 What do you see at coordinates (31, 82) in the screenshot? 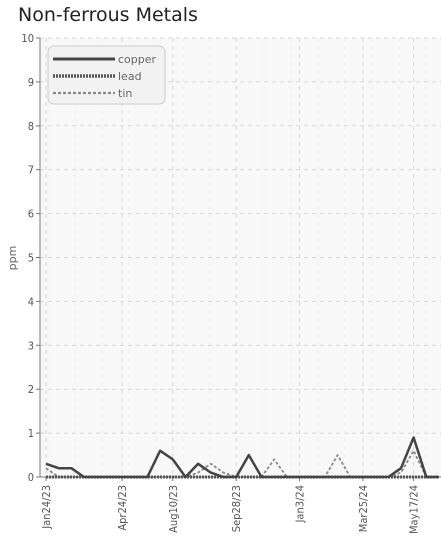
I see `y-tick-label: 9` at bounding box center [31, 82].